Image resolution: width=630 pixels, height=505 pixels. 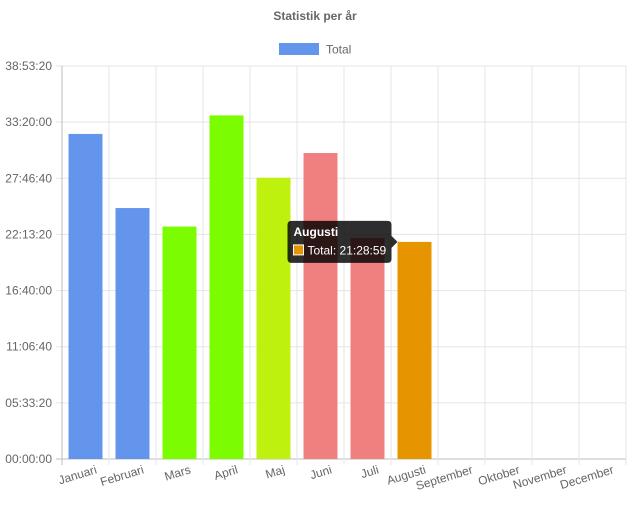 What do you see at coordinates (28, 403) in the screenshot?
I see `y-tick-label: 05:33:20` at bounding box center [28, 403].